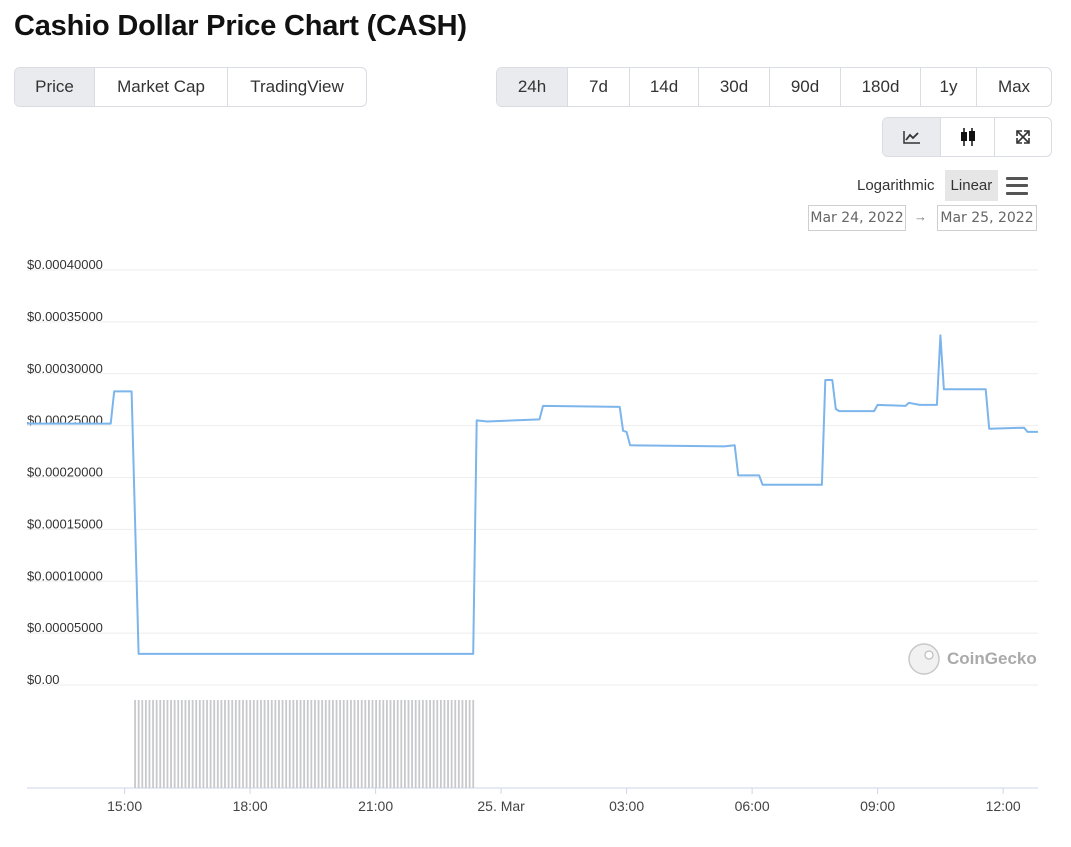 The height and width of the screenshot is (847, 1071). What do you see at coordinates (941, 185) in the screenshot?
I see `scale-selector: Logarithmic Linear` at bounding box center [941, 185].